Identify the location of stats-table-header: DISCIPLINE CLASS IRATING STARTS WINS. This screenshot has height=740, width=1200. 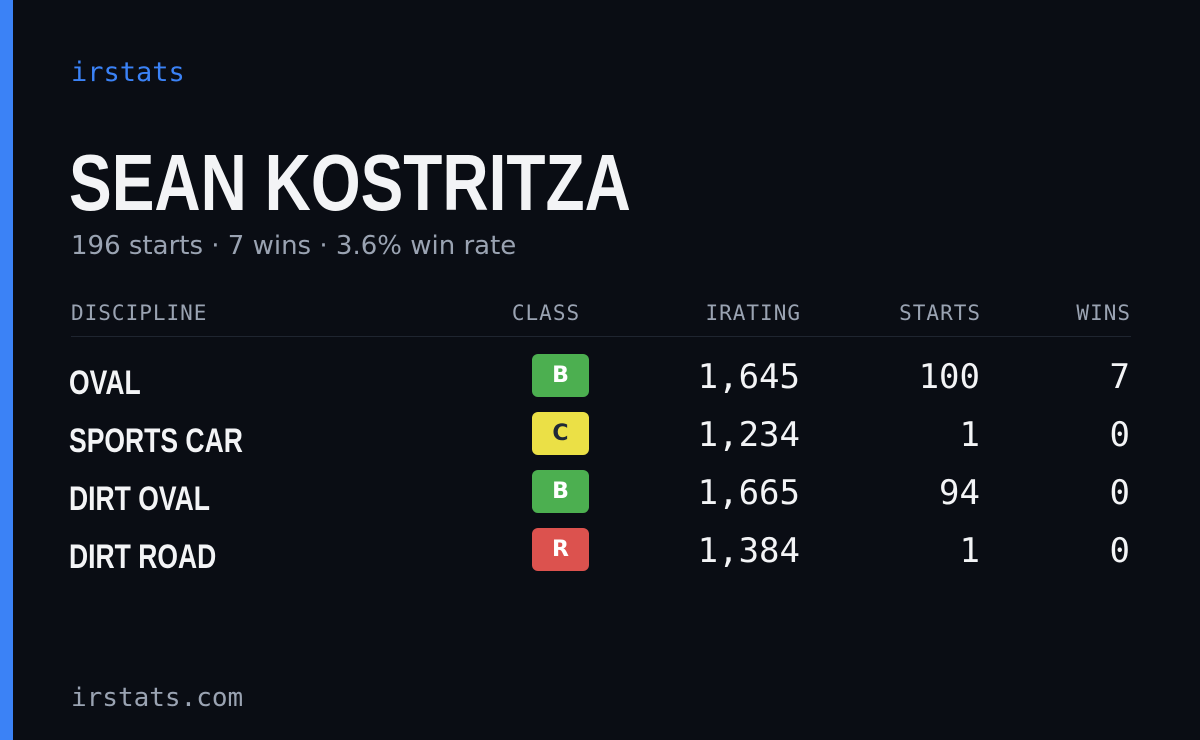
(601, 318).